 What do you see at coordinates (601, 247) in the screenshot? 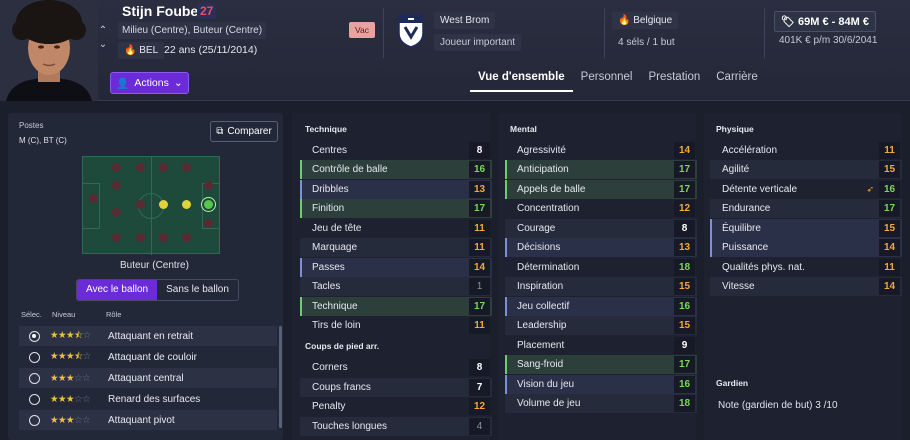
I see `attribute-row: Décisions 13` at bounding box center [601, 247].